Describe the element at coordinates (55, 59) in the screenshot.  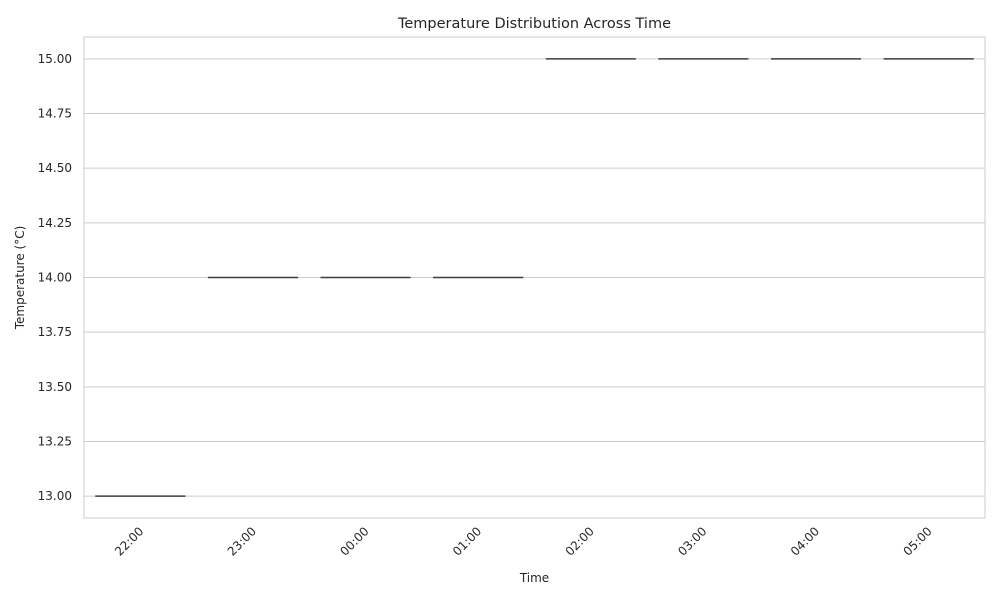
I see `y-tick-label: 15.00` at that location.